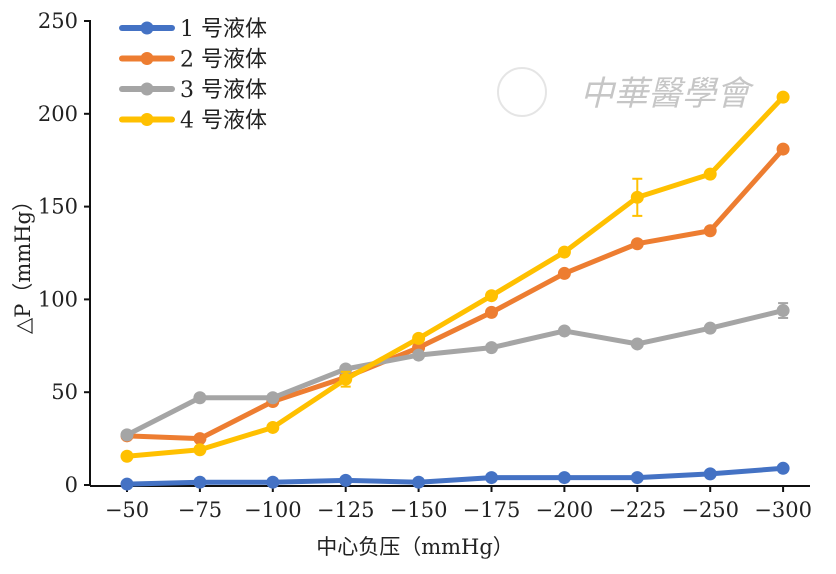 Image resolution: width=836 pixels, height=574 pixels. What do you see at coordinates (346, 510) in the screenshot?
I see `x-tick-label: −125` at bounding box center [346, 510].